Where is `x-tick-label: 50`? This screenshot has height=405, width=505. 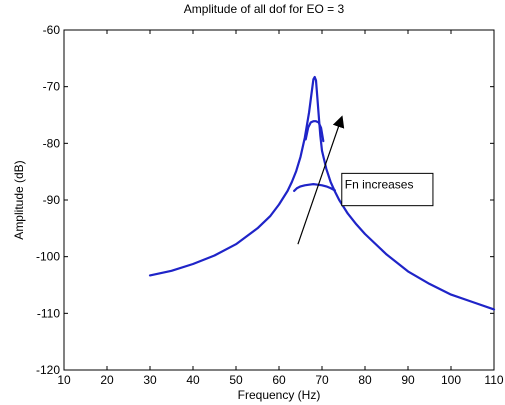 x-tick-label: 50 is located at coordinates (236, 380).